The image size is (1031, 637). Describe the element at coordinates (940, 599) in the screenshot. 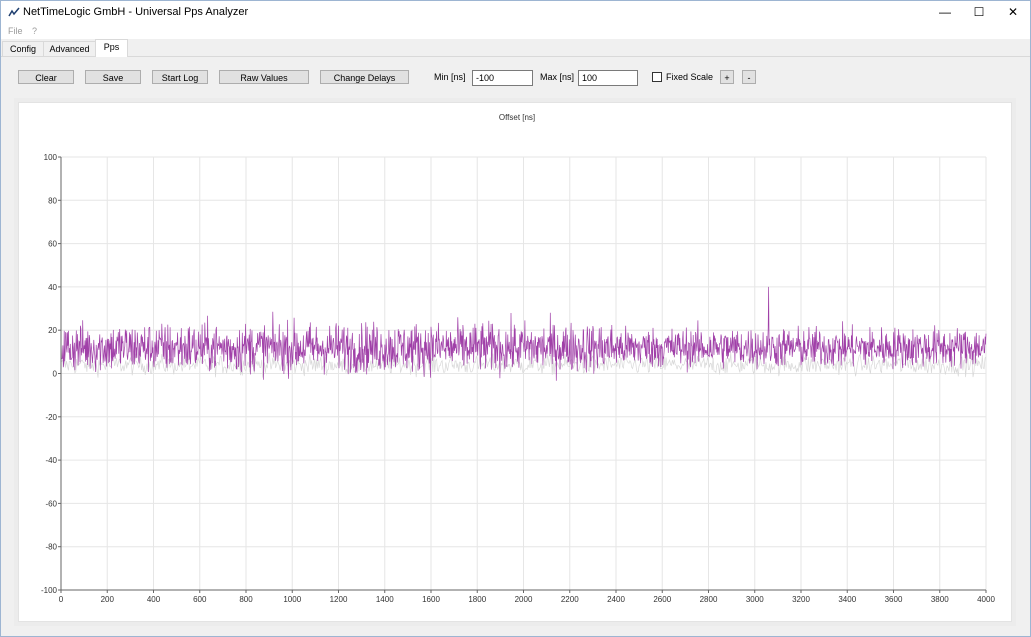

I see `x-tick-label: 3800` at that location.